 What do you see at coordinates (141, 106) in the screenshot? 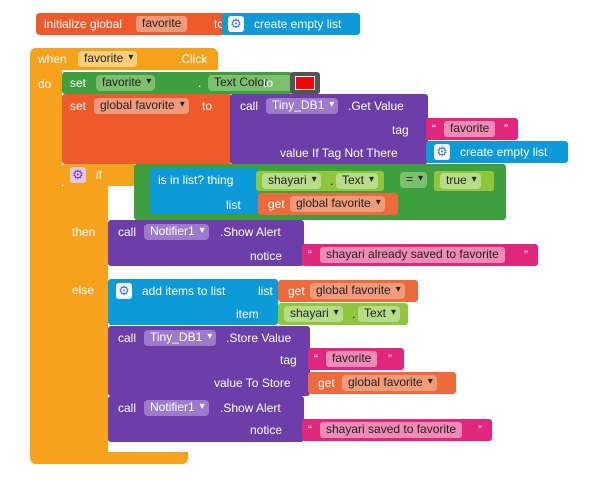
I see `set-global-var-dropdown: global favorite` at bounding box center [141, 106].